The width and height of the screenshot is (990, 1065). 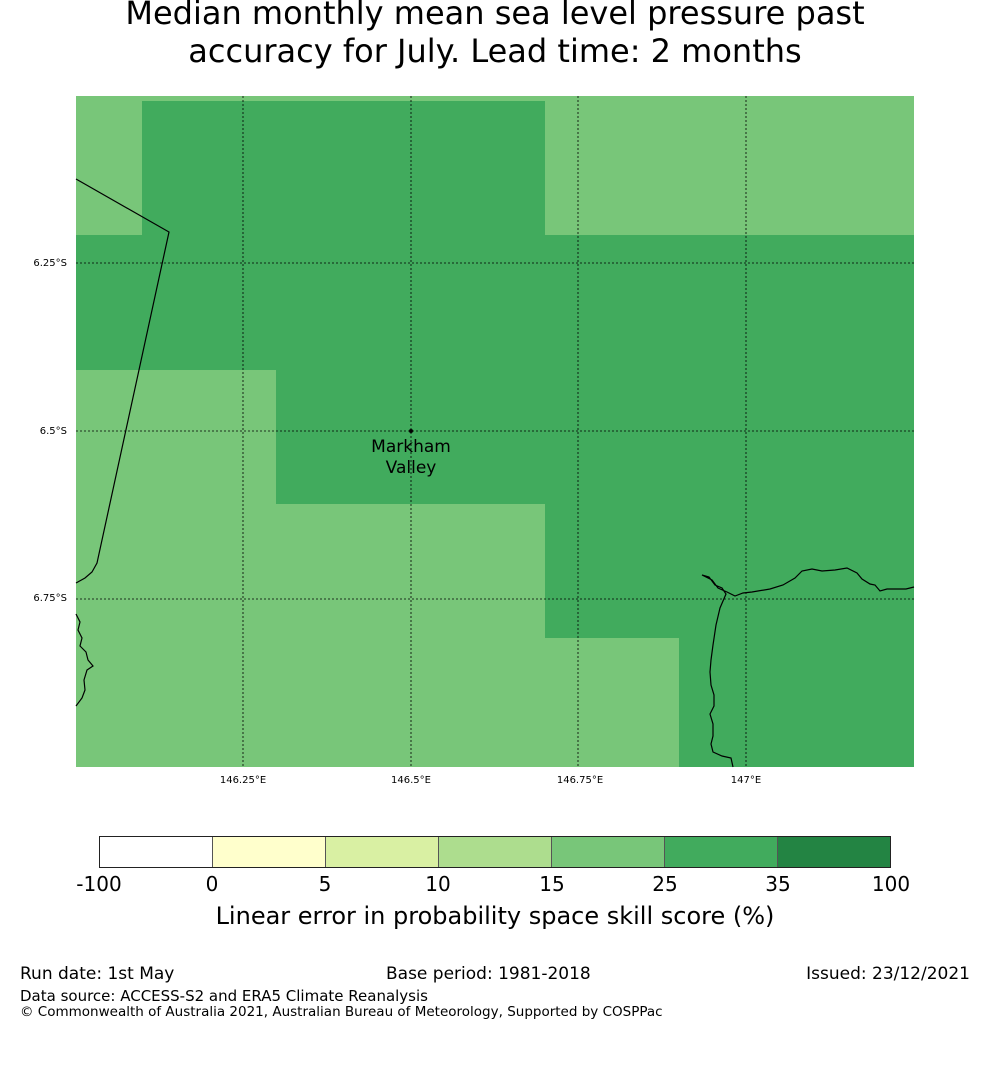 I want to click on colorbar-tick: 100, so click(x=891, y=884).